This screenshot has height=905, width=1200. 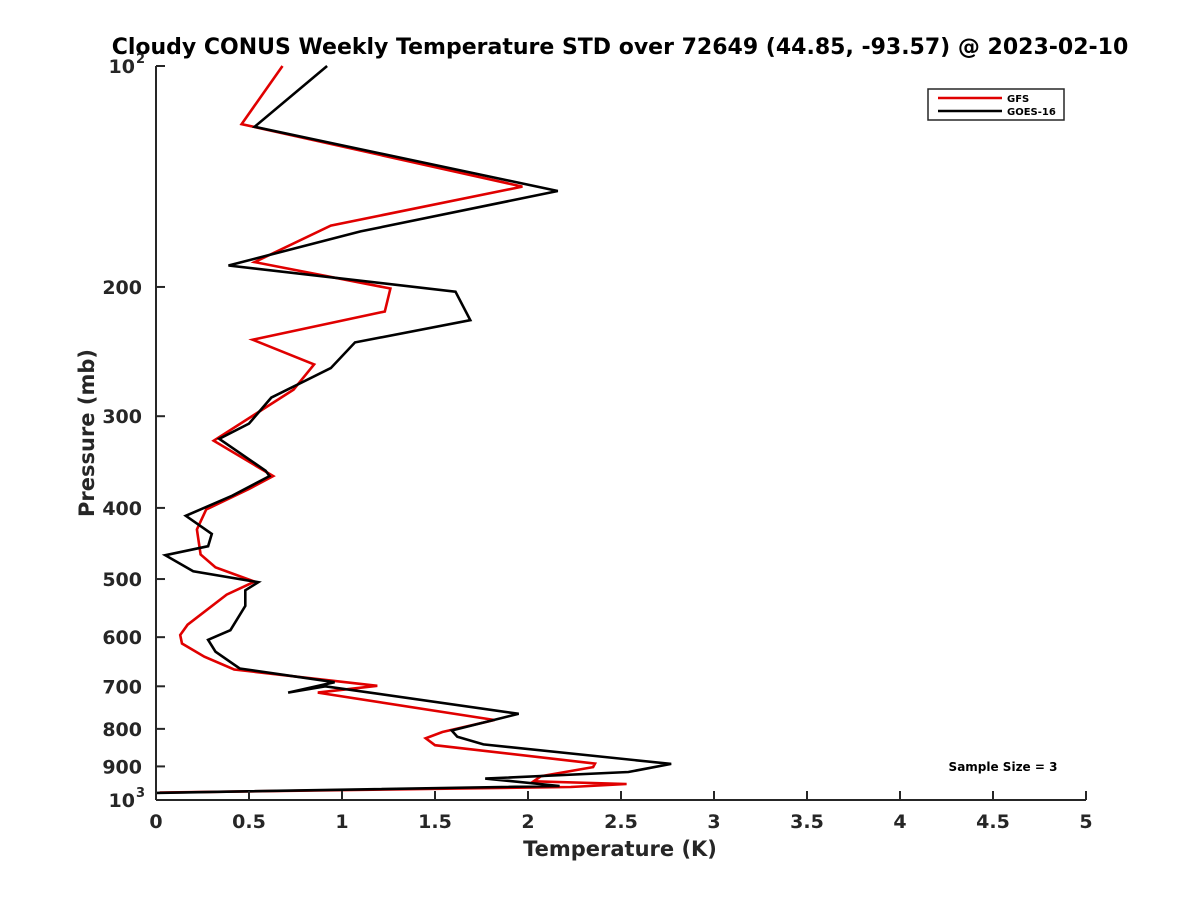 What do you see at coordinates (122, 687) in the screenshot?
I see `y-tick-label: 700` at bounding box center [122, 687].